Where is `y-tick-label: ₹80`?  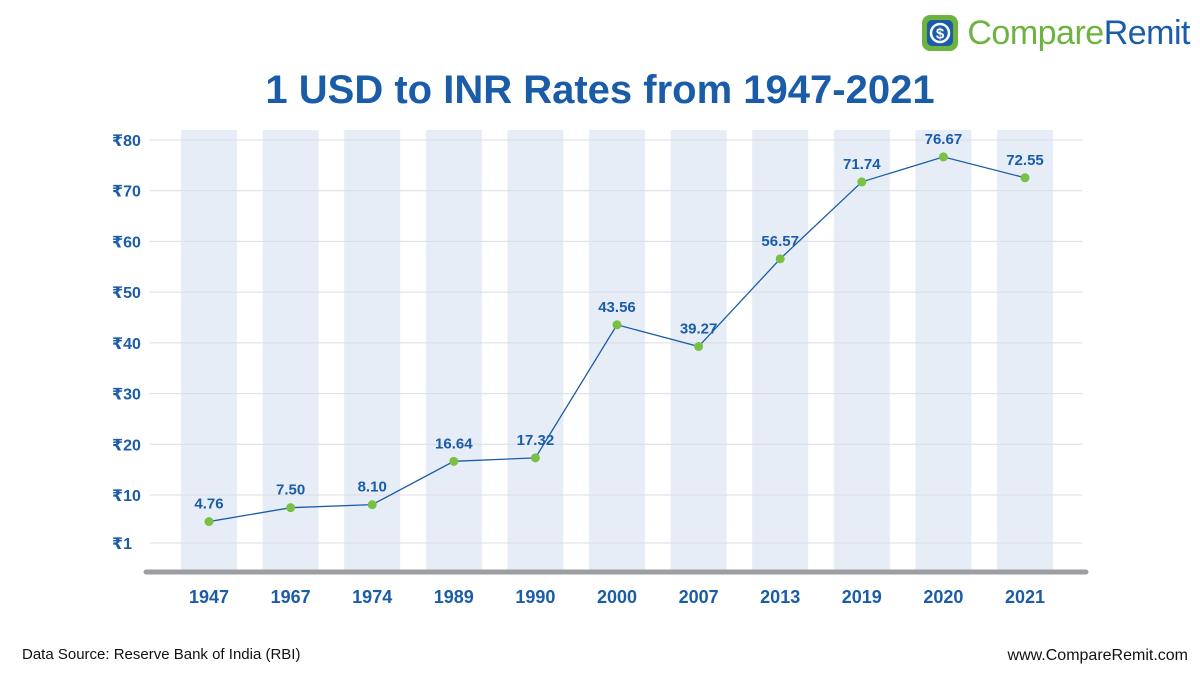 y-tick-label: ₹80 is located at coordinates (126, 141).